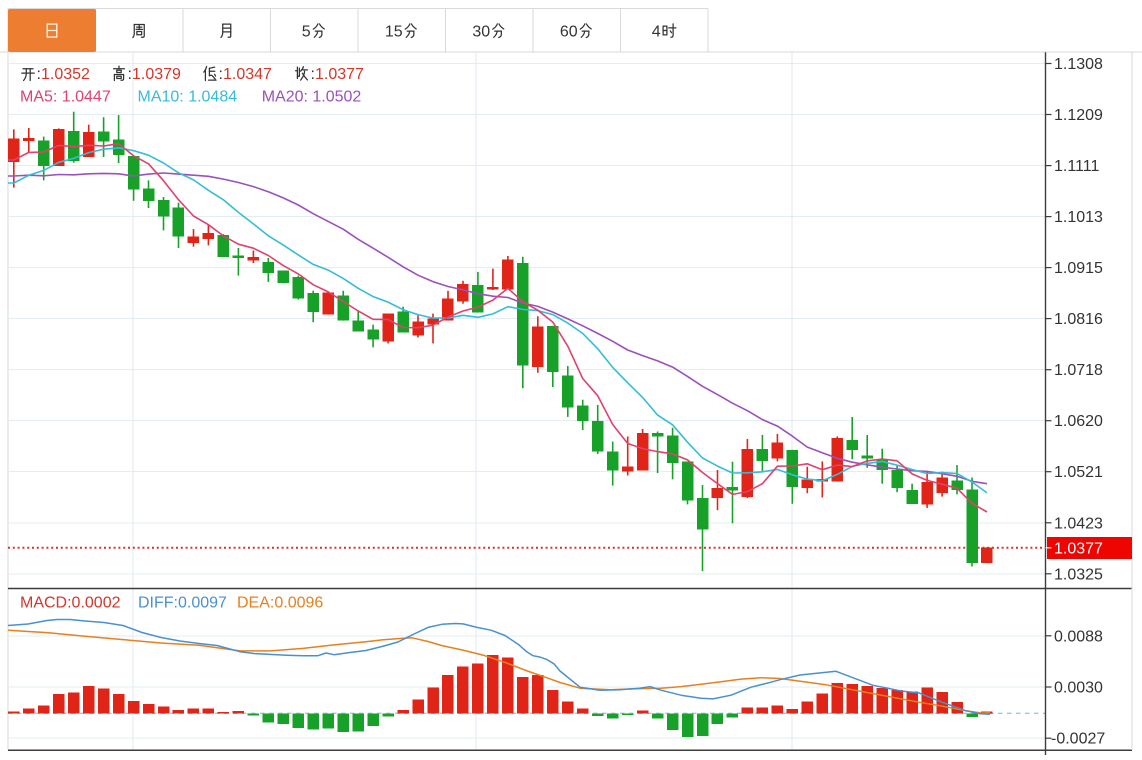 Image resolution: width=1142 pixels, height=760 pixels. Describe the element at coordinates (1076, 166) in the screenshot. I see `svg-text: 1.1111` at that location.